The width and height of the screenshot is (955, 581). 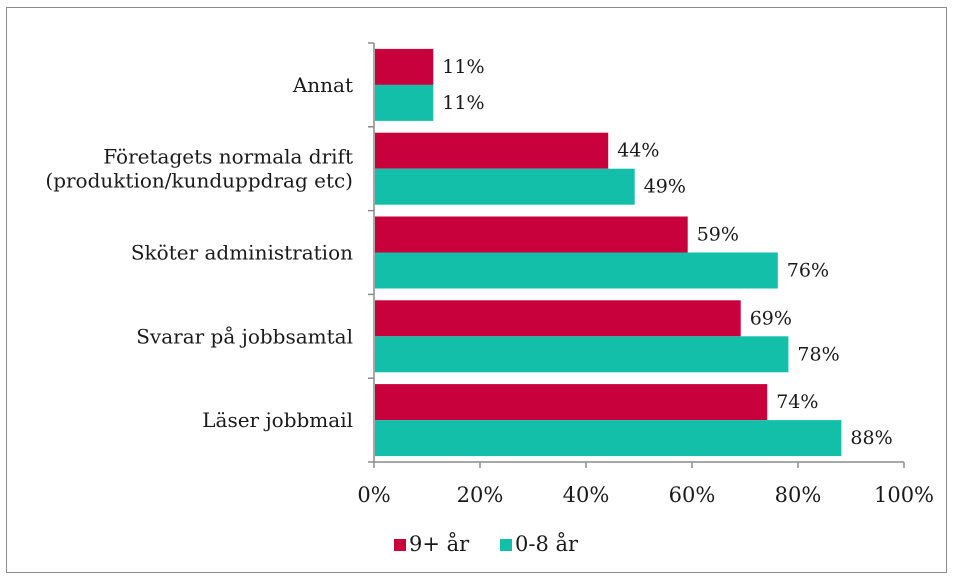 What do you see at coordinates (373, 495) in the screenshot?
I see `x-tick-label-0: 0%` at bounding box center [373, 495].